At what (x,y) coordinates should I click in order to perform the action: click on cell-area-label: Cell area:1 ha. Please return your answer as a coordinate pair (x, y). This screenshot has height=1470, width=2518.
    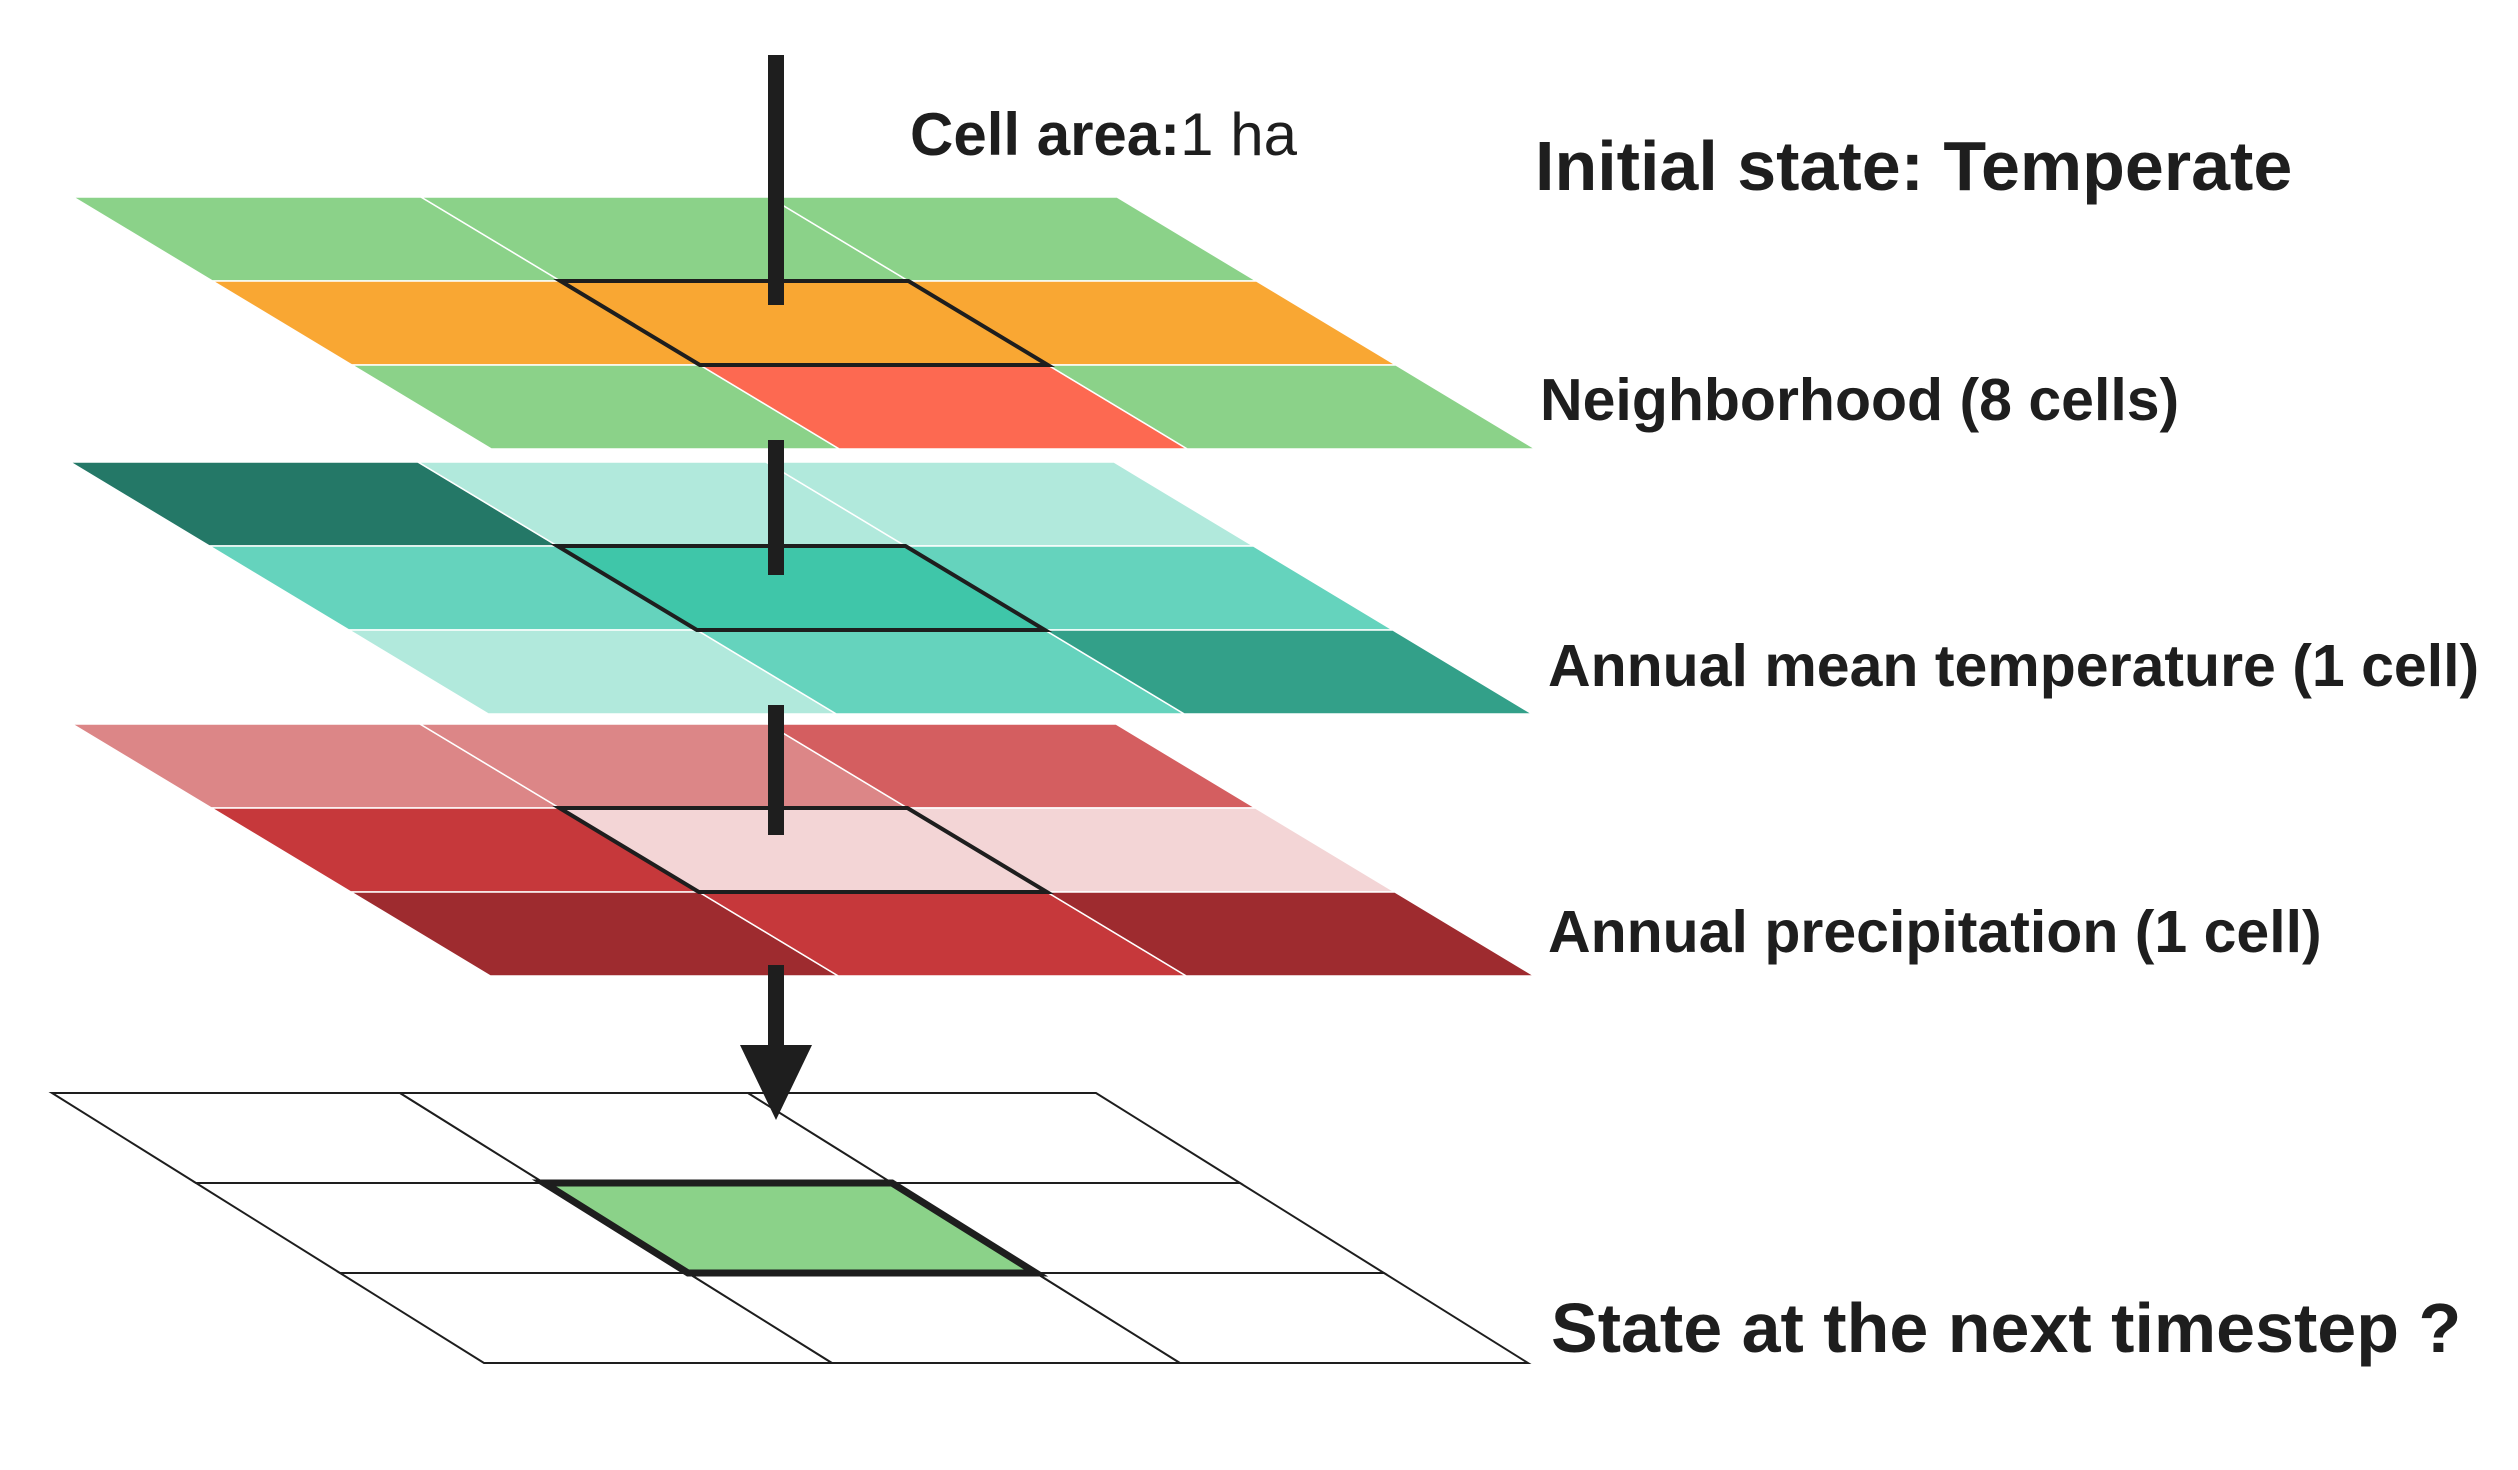
    Looking at the image, I should click on (1104, 134).